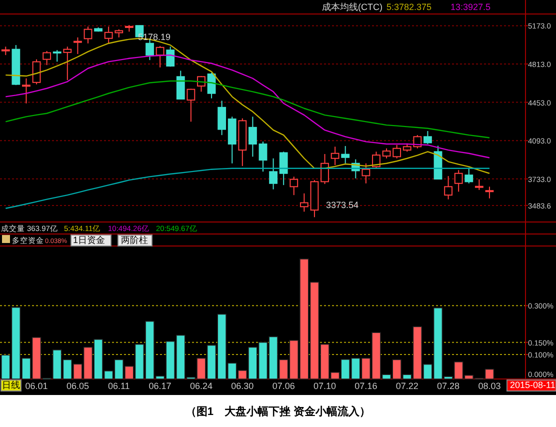 The width and height of the screenshot is (556, 427). Describe the element at coordinates (448, 386) in the screenshot. I see `x-tick-label: 07.28` at that location.